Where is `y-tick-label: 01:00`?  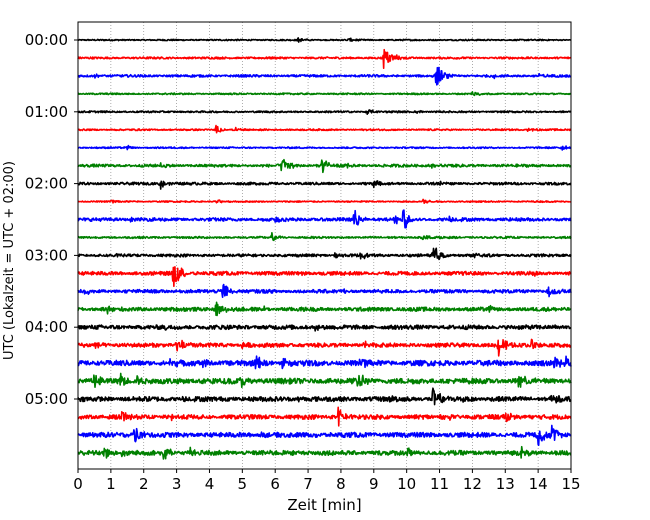 y-tick-label: 01:00 is located at coordinates (46, 112).